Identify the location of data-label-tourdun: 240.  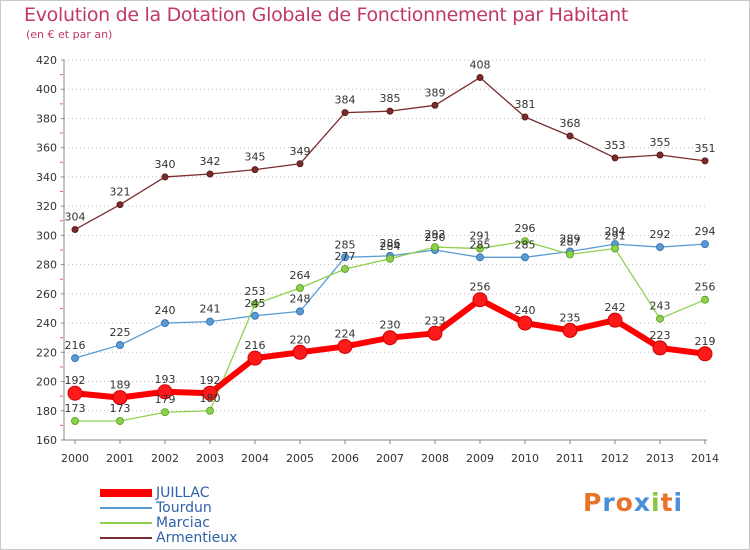
(165, 310).